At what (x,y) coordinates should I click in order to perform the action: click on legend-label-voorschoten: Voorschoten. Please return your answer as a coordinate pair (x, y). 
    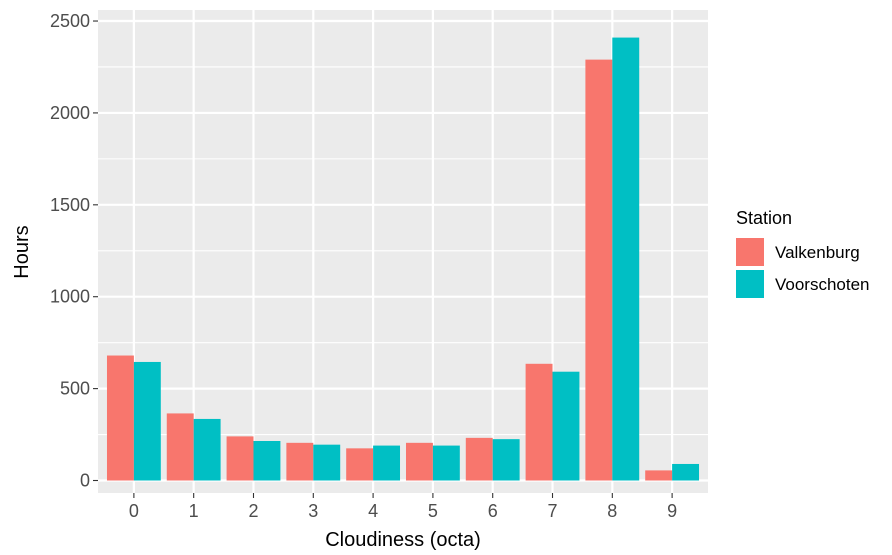
    Looking at the image, I should click on (822, 284).